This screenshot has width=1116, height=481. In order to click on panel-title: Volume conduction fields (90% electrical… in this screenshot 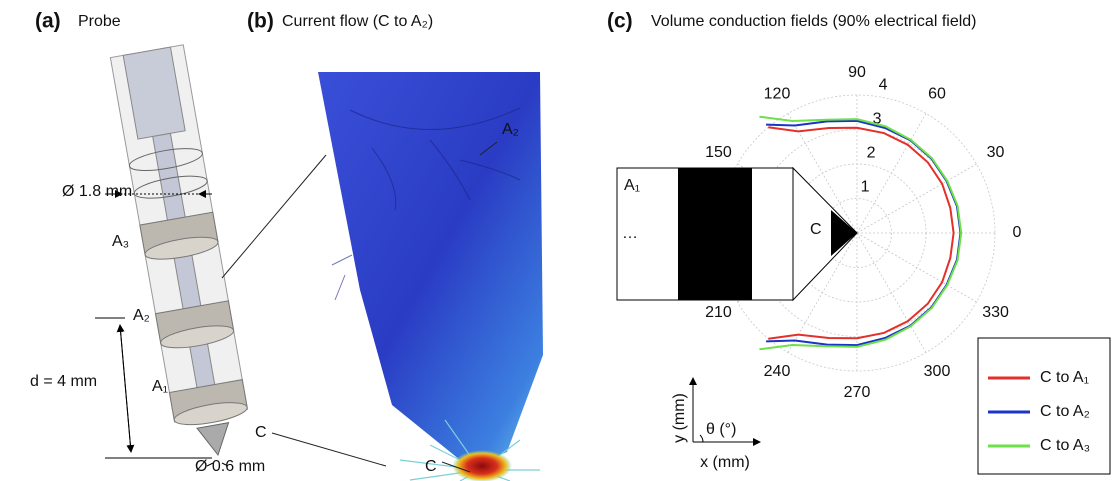, I will do `click(814, 21)`.